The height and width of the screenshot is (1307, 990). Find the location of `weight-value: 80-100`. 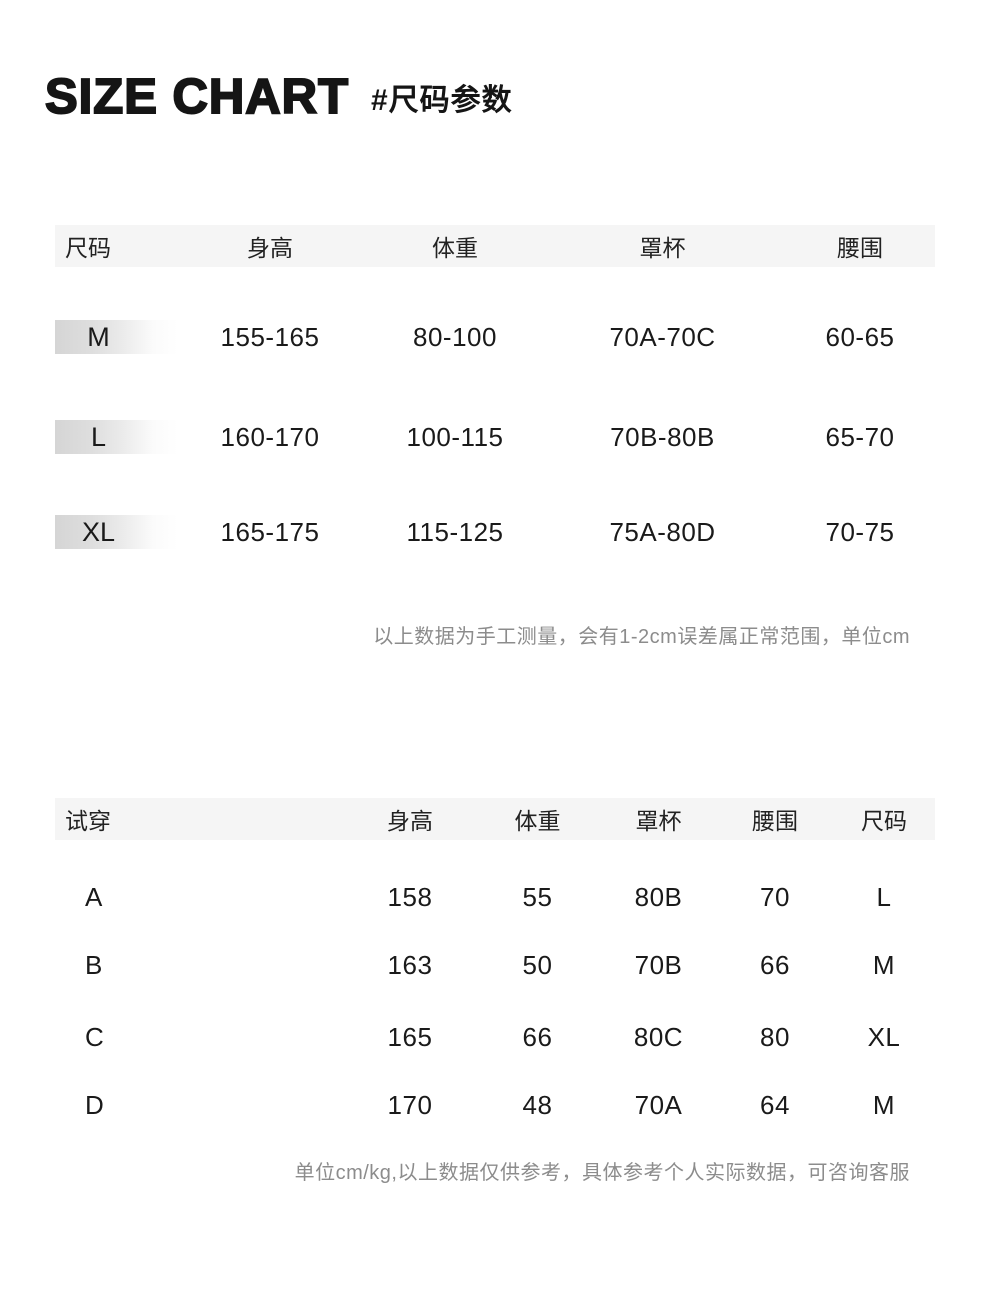

weight-value: 80-100 is located at coordinates (455, 336).